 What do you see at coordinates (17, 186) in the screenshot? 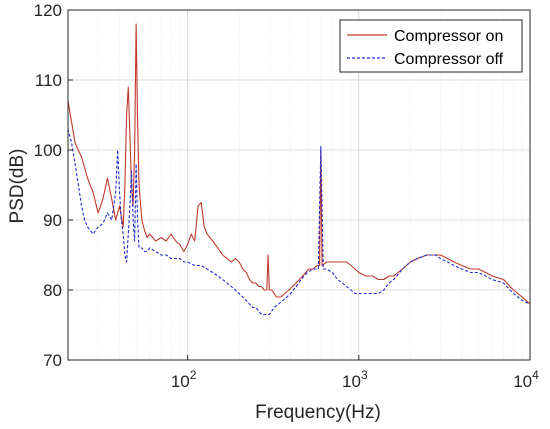
I see `y-axis-title: PSD(dB)` at bounding box center [17, 186].